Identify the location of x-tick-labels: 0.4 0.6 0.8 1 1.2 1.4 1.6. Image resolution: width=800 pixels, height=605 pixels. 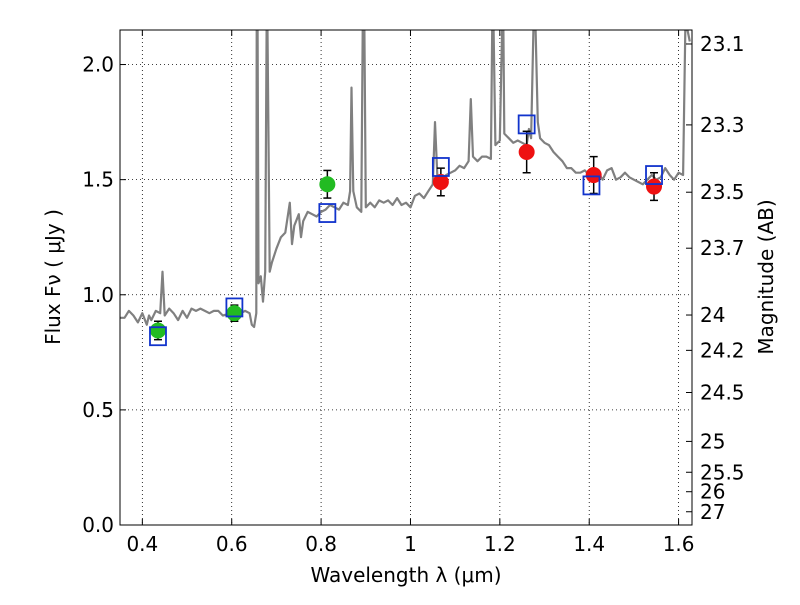
(410, 544).